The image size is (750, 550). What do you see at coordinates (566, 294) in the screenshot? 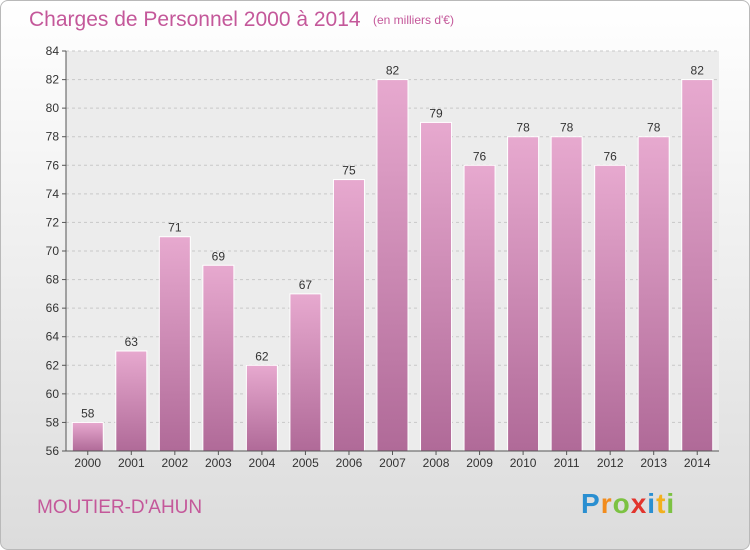
I see `bar-2011` at bounding box center [566, 294].